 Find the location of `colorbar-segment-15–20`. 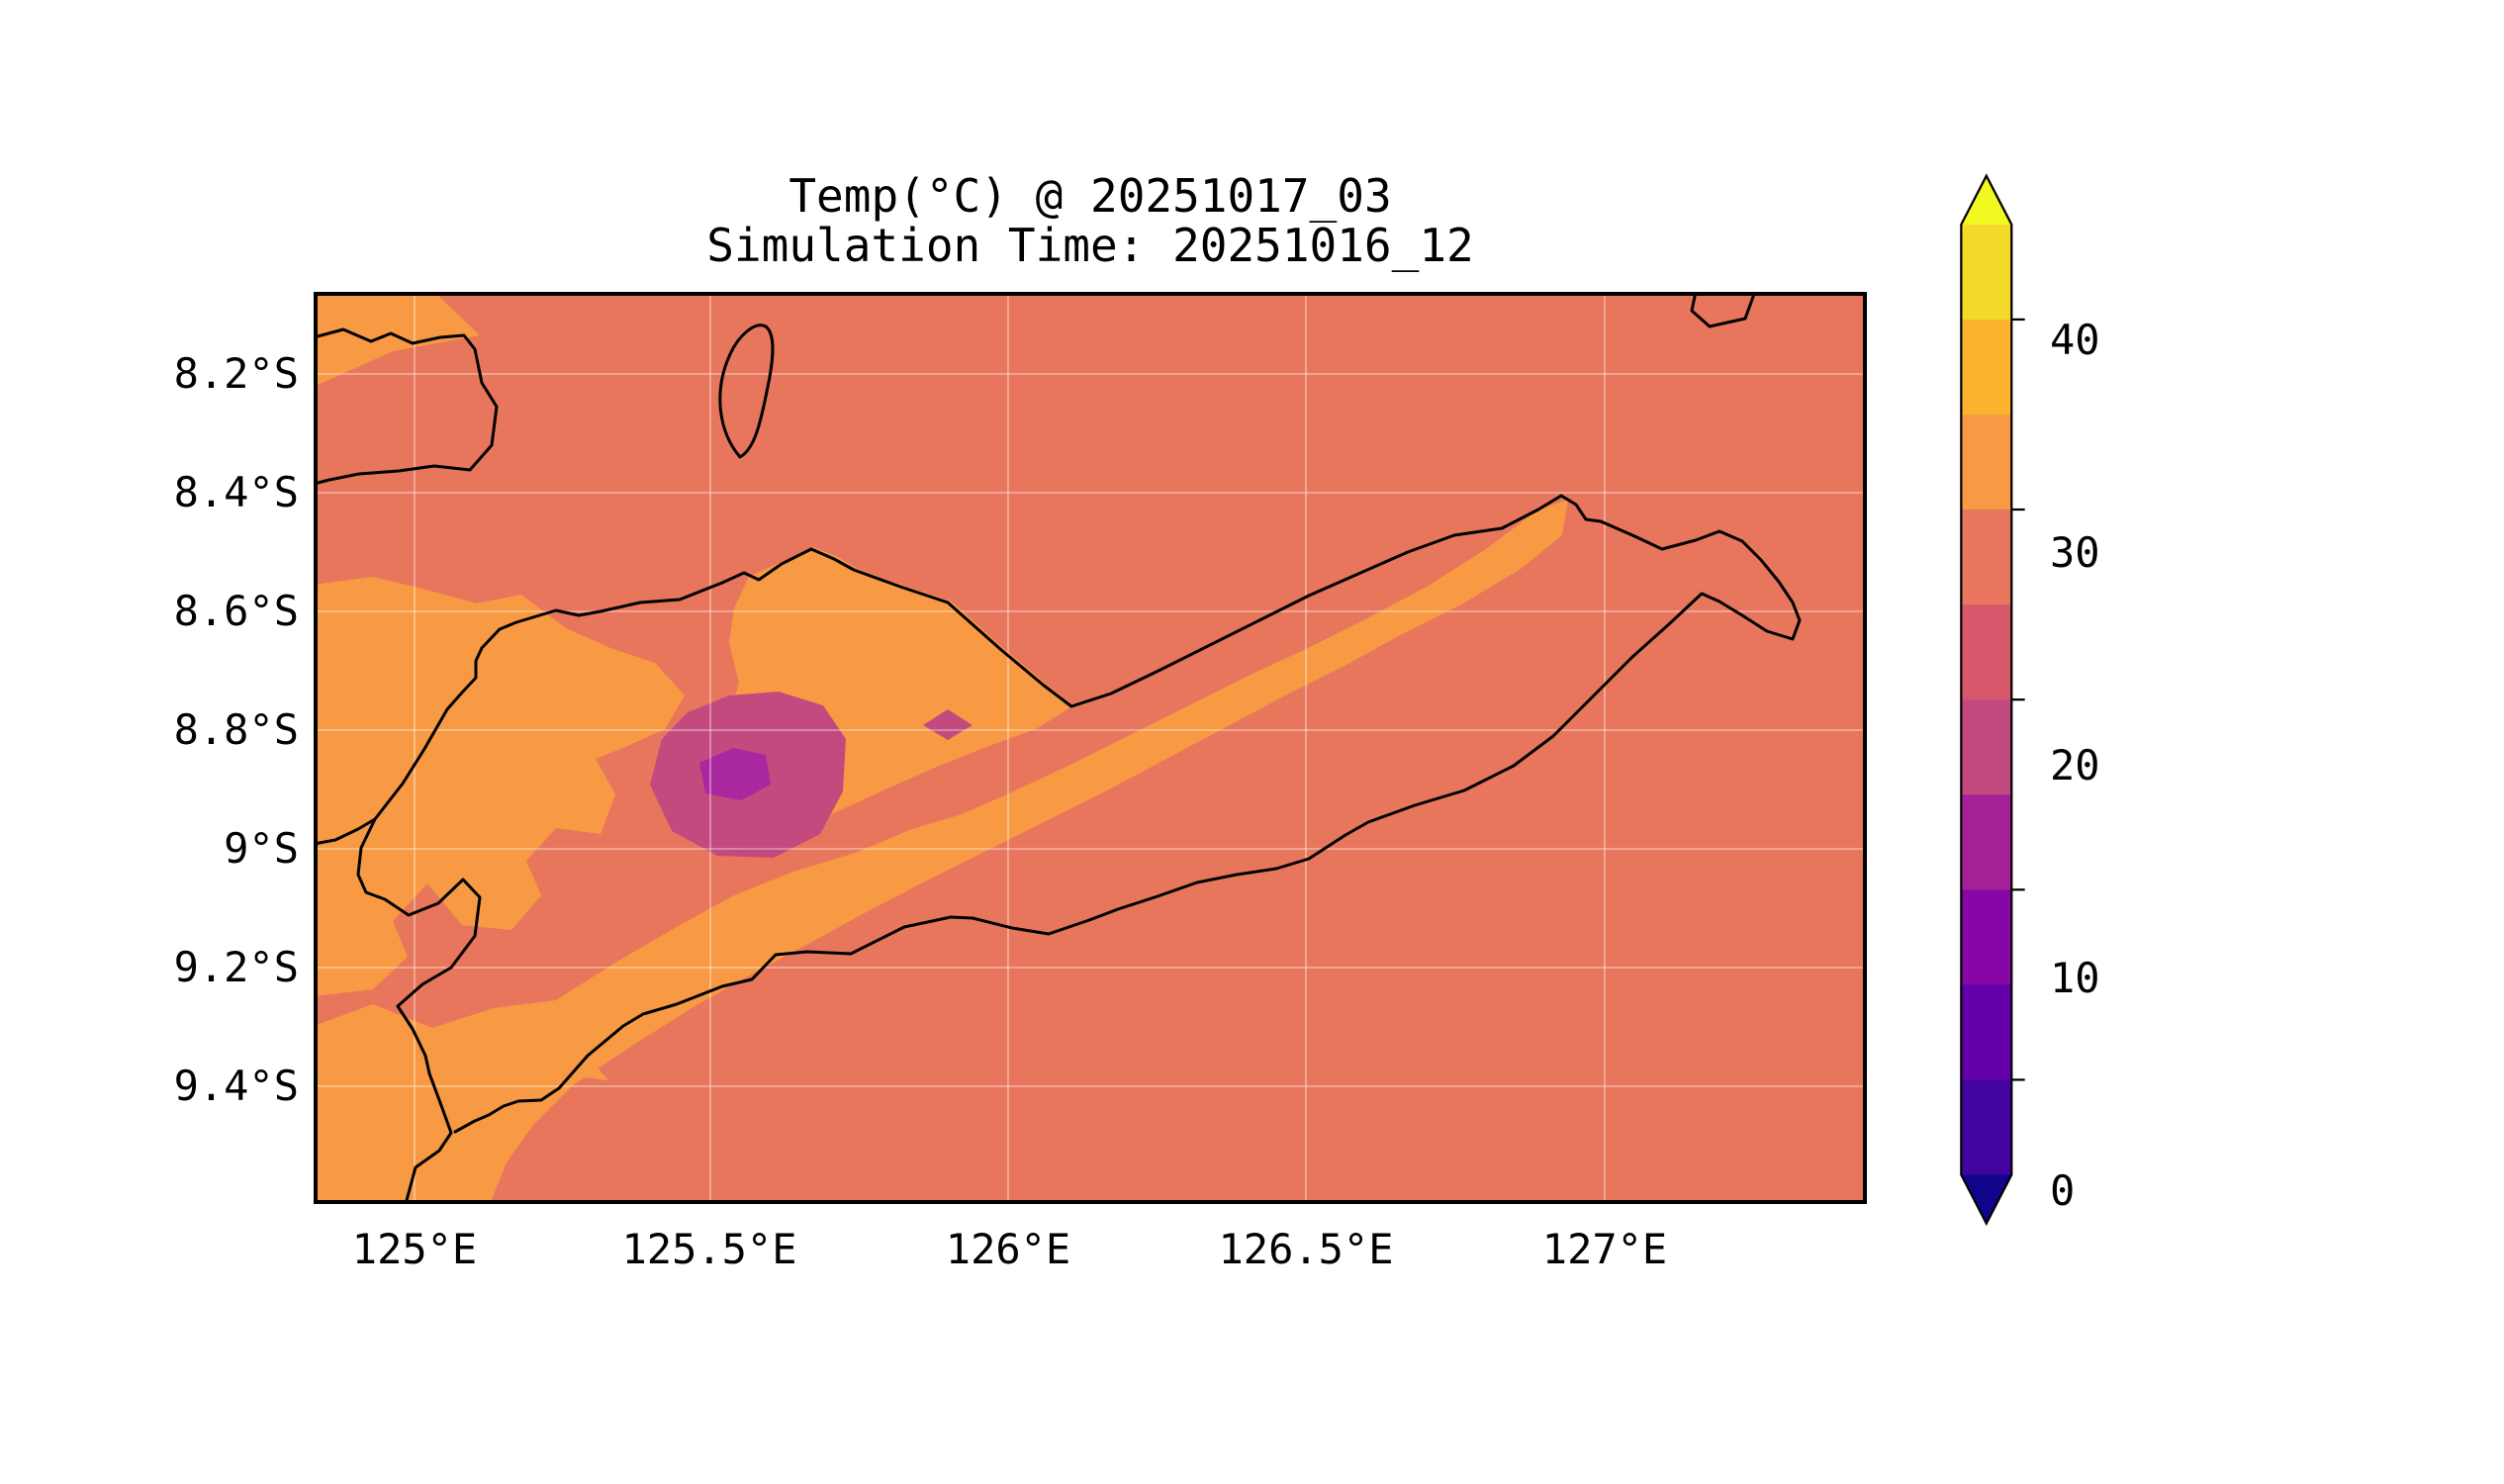

colorbar-segment-15–20 is located at coordinates (1986, 747).